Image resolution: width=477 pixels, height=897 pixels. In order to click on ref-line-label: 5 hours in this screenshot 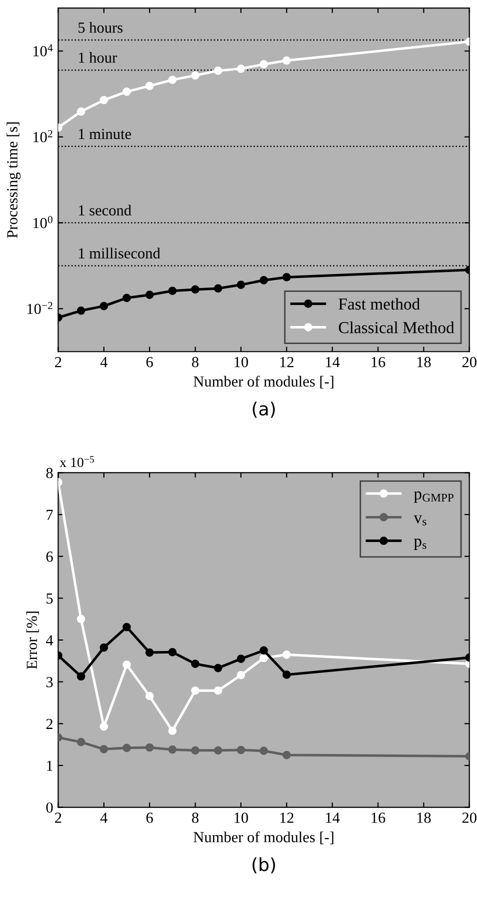, I will do `click(100, 27)`.